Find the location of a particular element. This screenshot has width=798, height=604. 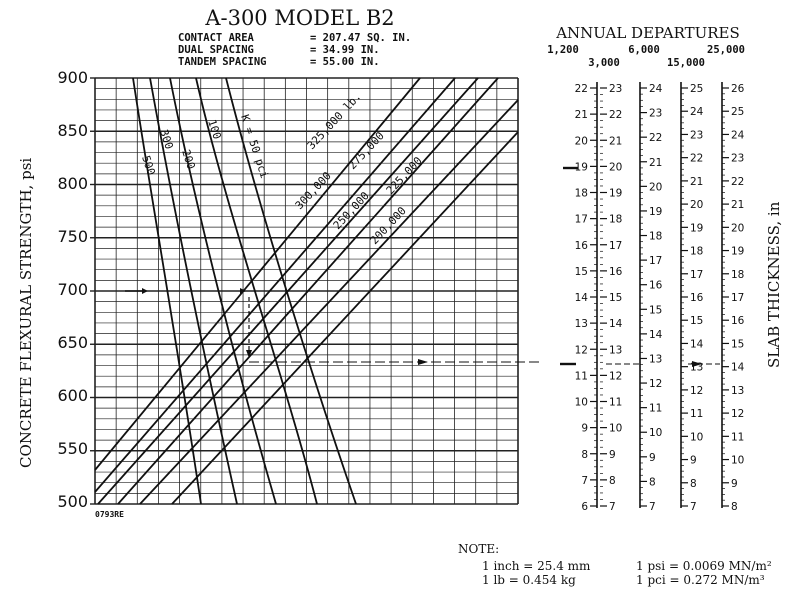

note-lb: 1 lb = 0.454 kg is located at coordinates (529, 580).